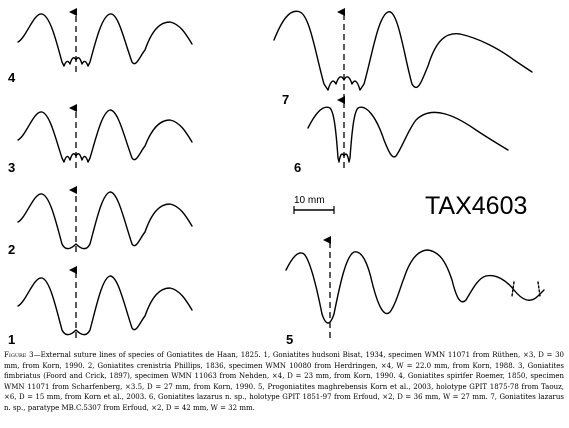 The height and width of the screenshot is (428, 569). I want to click on specimen-label-3: 3, so click(11, 167).